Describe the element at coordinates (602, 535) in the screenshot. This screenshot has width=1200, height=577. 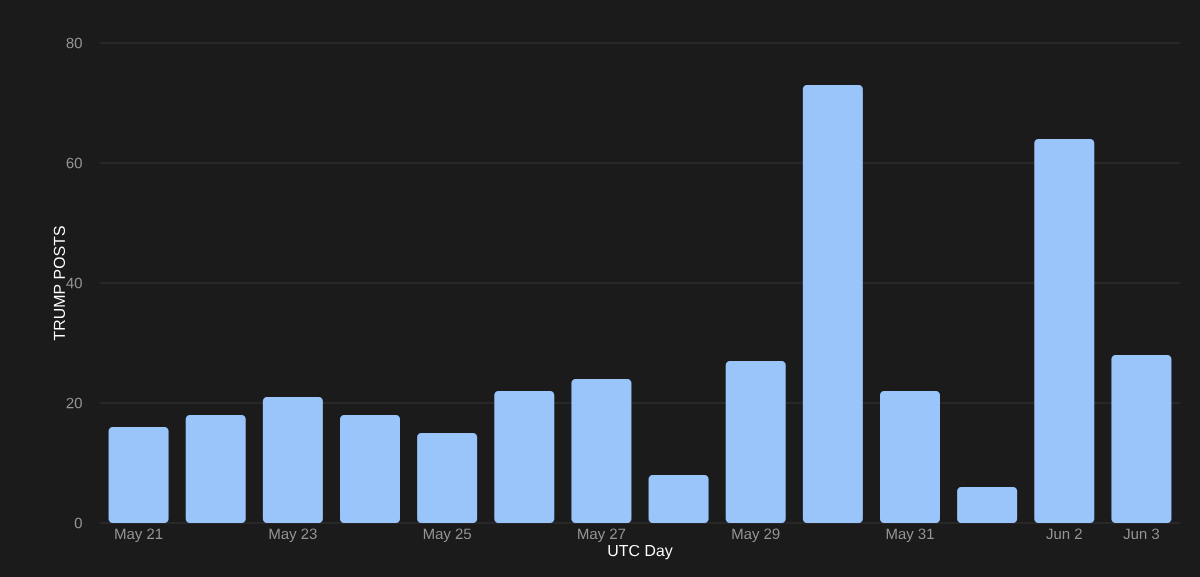
I see `x-tick-label: May 27` at that location.